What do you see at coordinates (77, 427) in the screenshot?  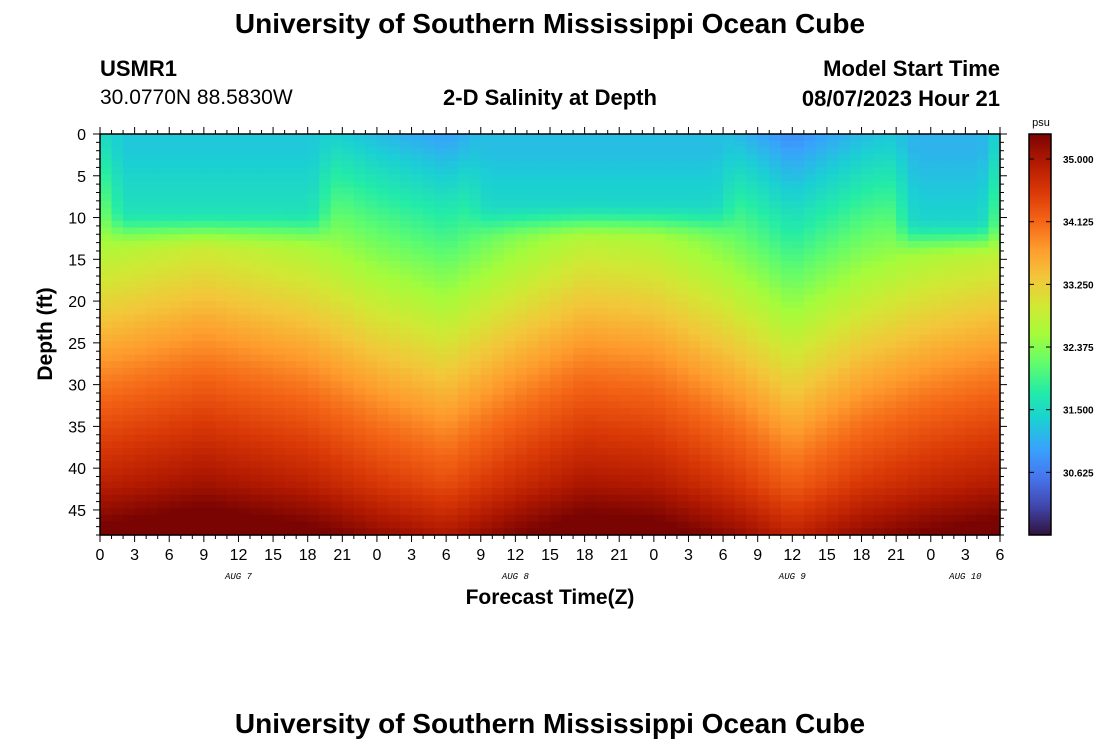 I see `y-tick-label: 35` at bounding box center [77, 427].